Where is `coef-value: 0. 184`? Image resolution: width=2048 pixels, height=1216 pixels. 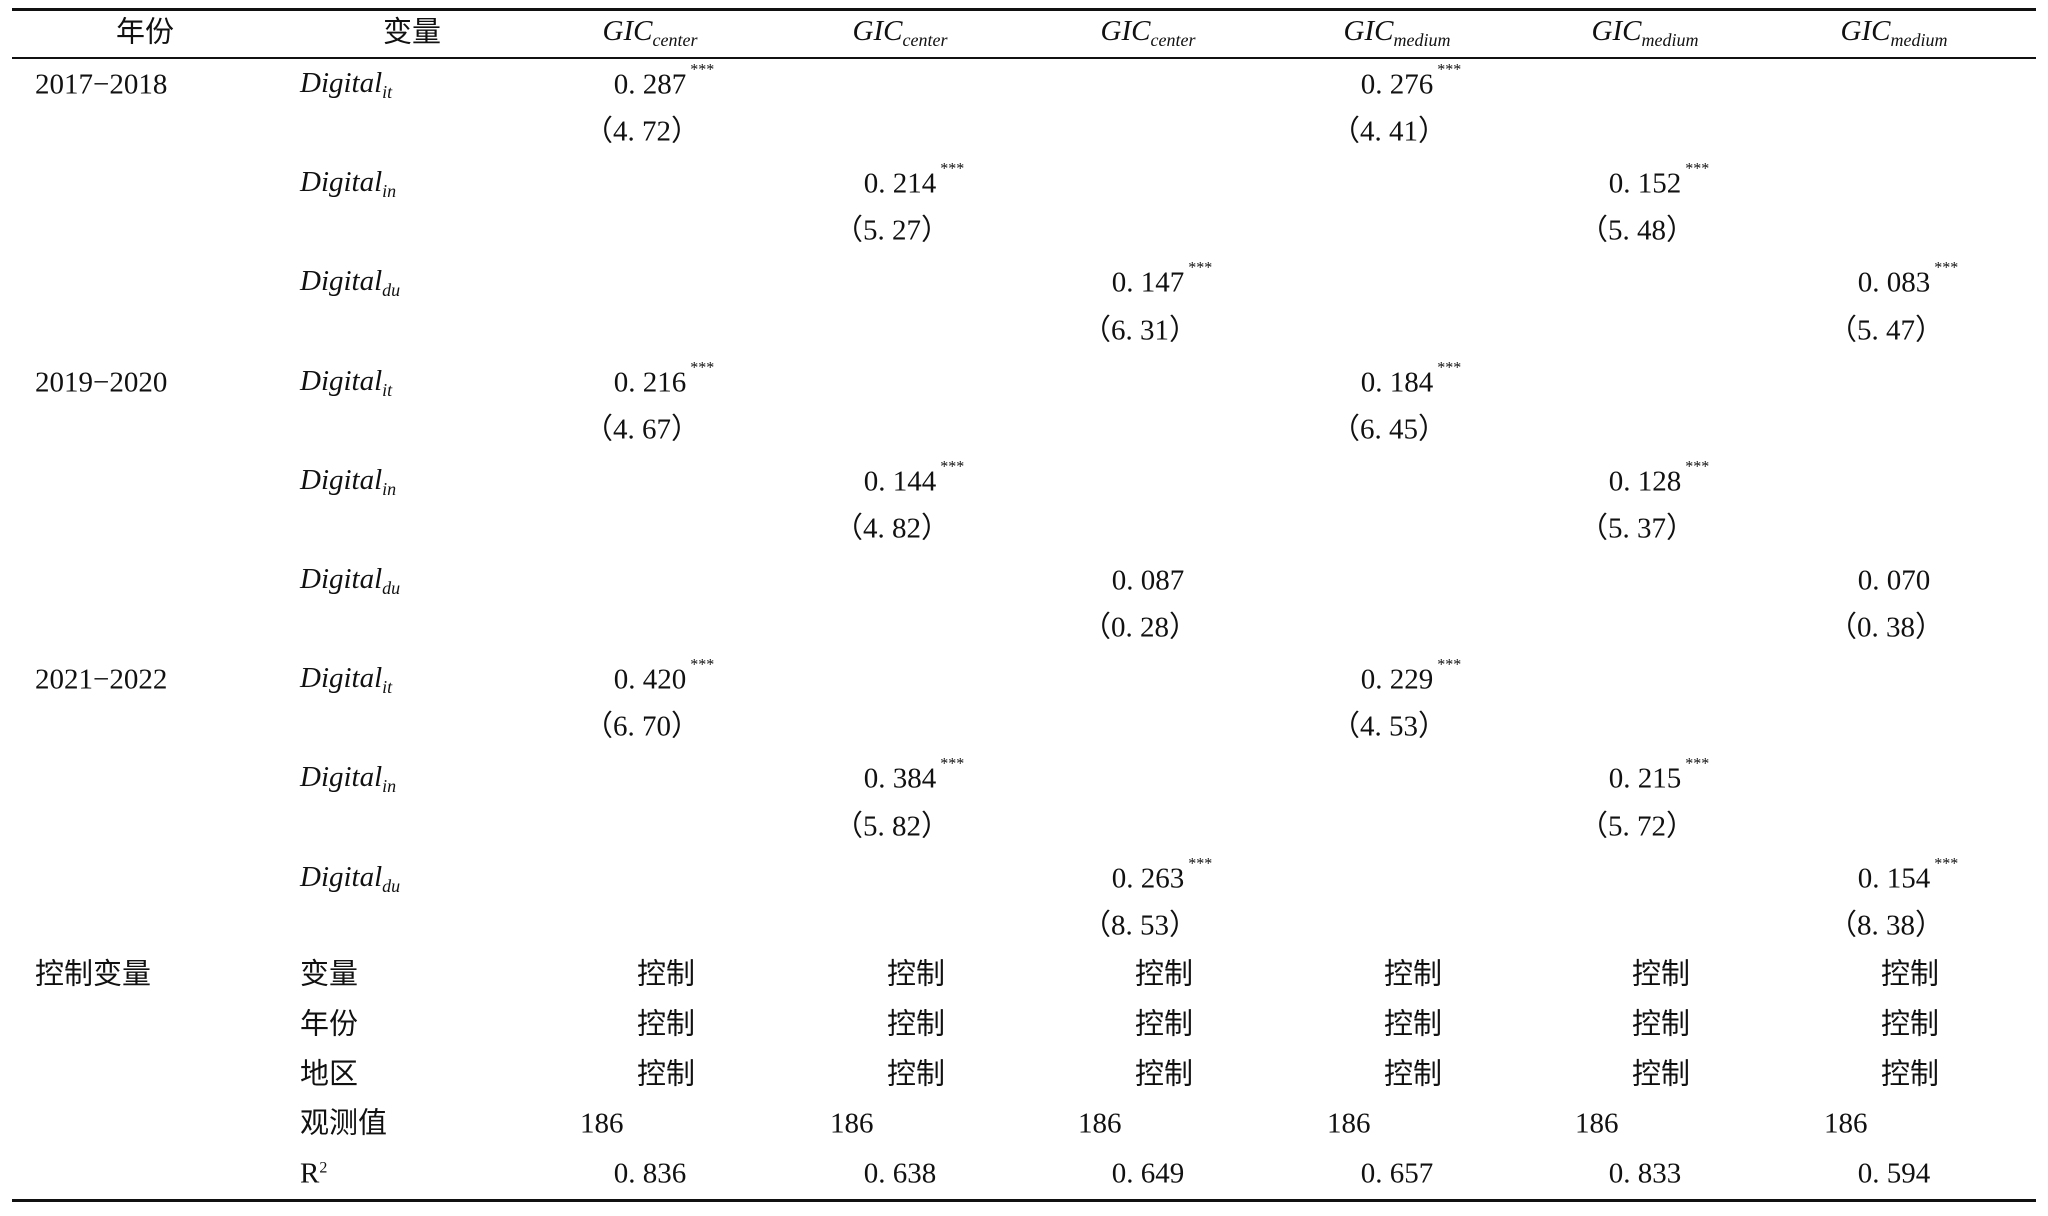 coef-value: 0. 184 is located at coordinates (1397, 382).